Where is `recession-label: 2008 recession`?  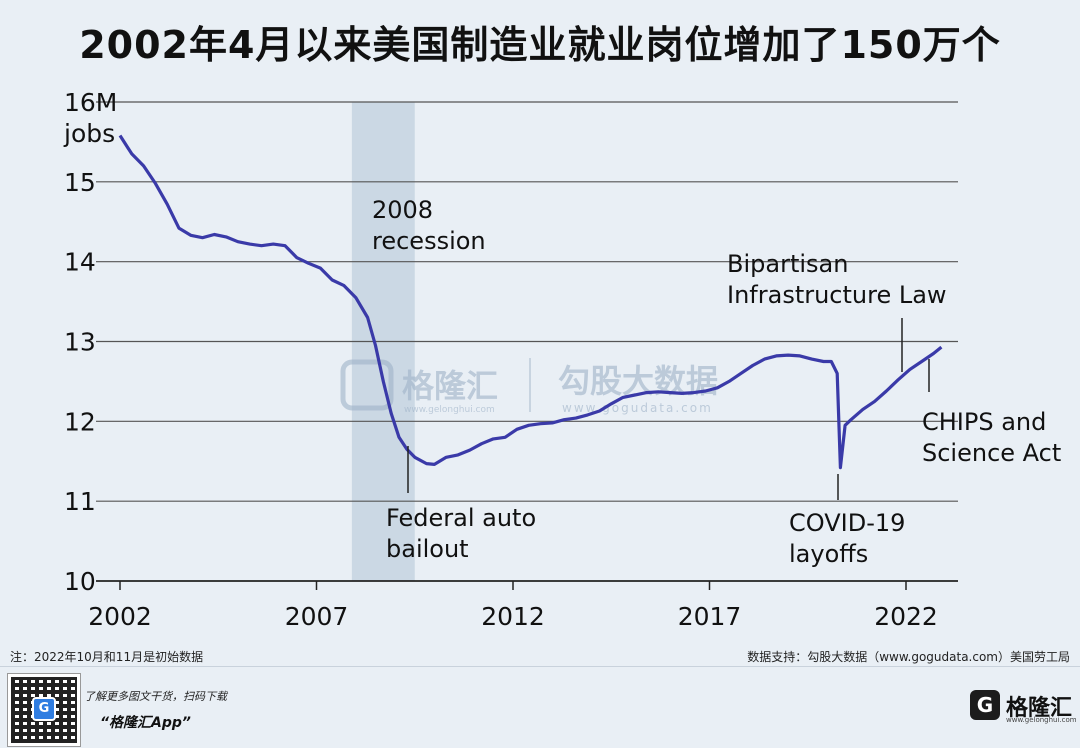
recession-label: 2008 recession is located at coordinates (429, 225).